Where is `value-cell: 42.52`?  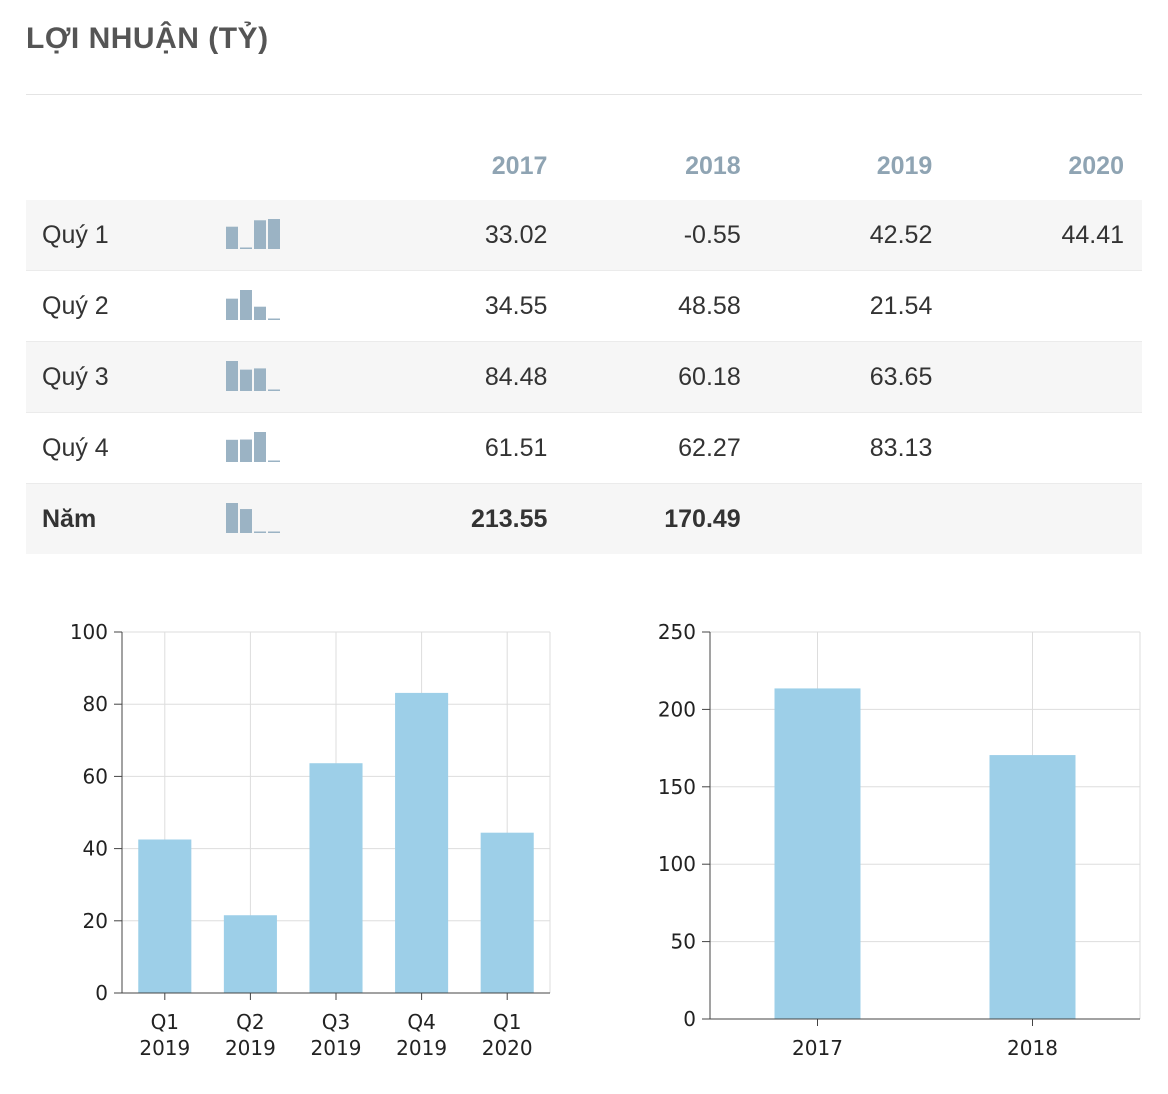 value-cell: 42.52 is located at coordinates (854, 235).